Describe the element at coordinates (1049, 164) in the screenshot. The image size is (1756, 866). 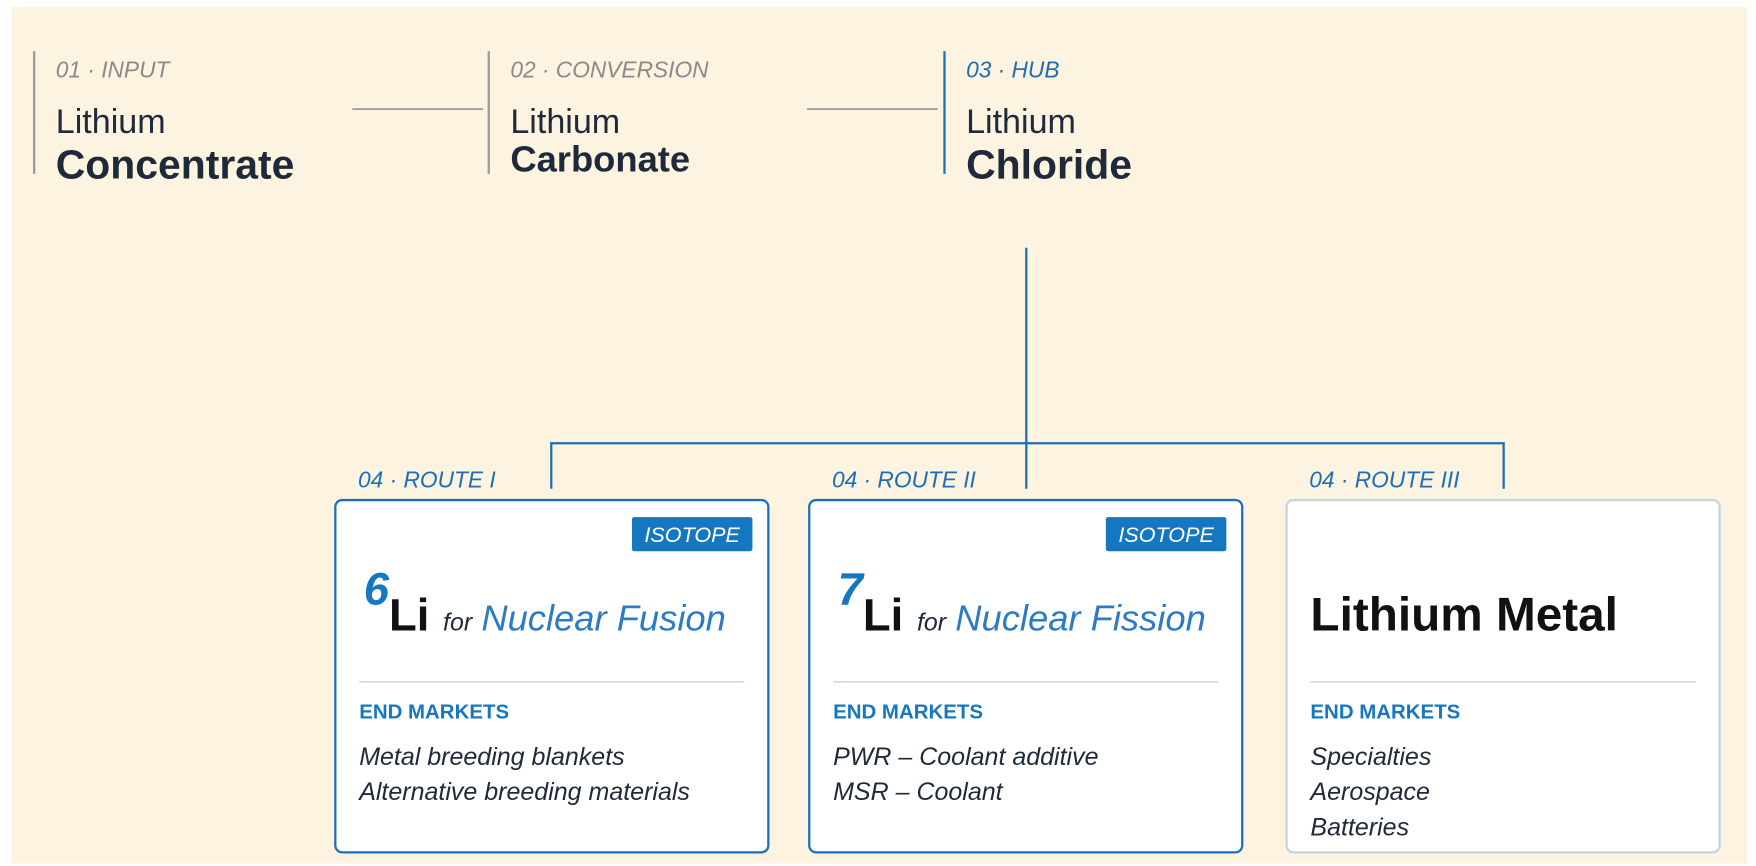
I see `stage-line2: Chloride` at that location.